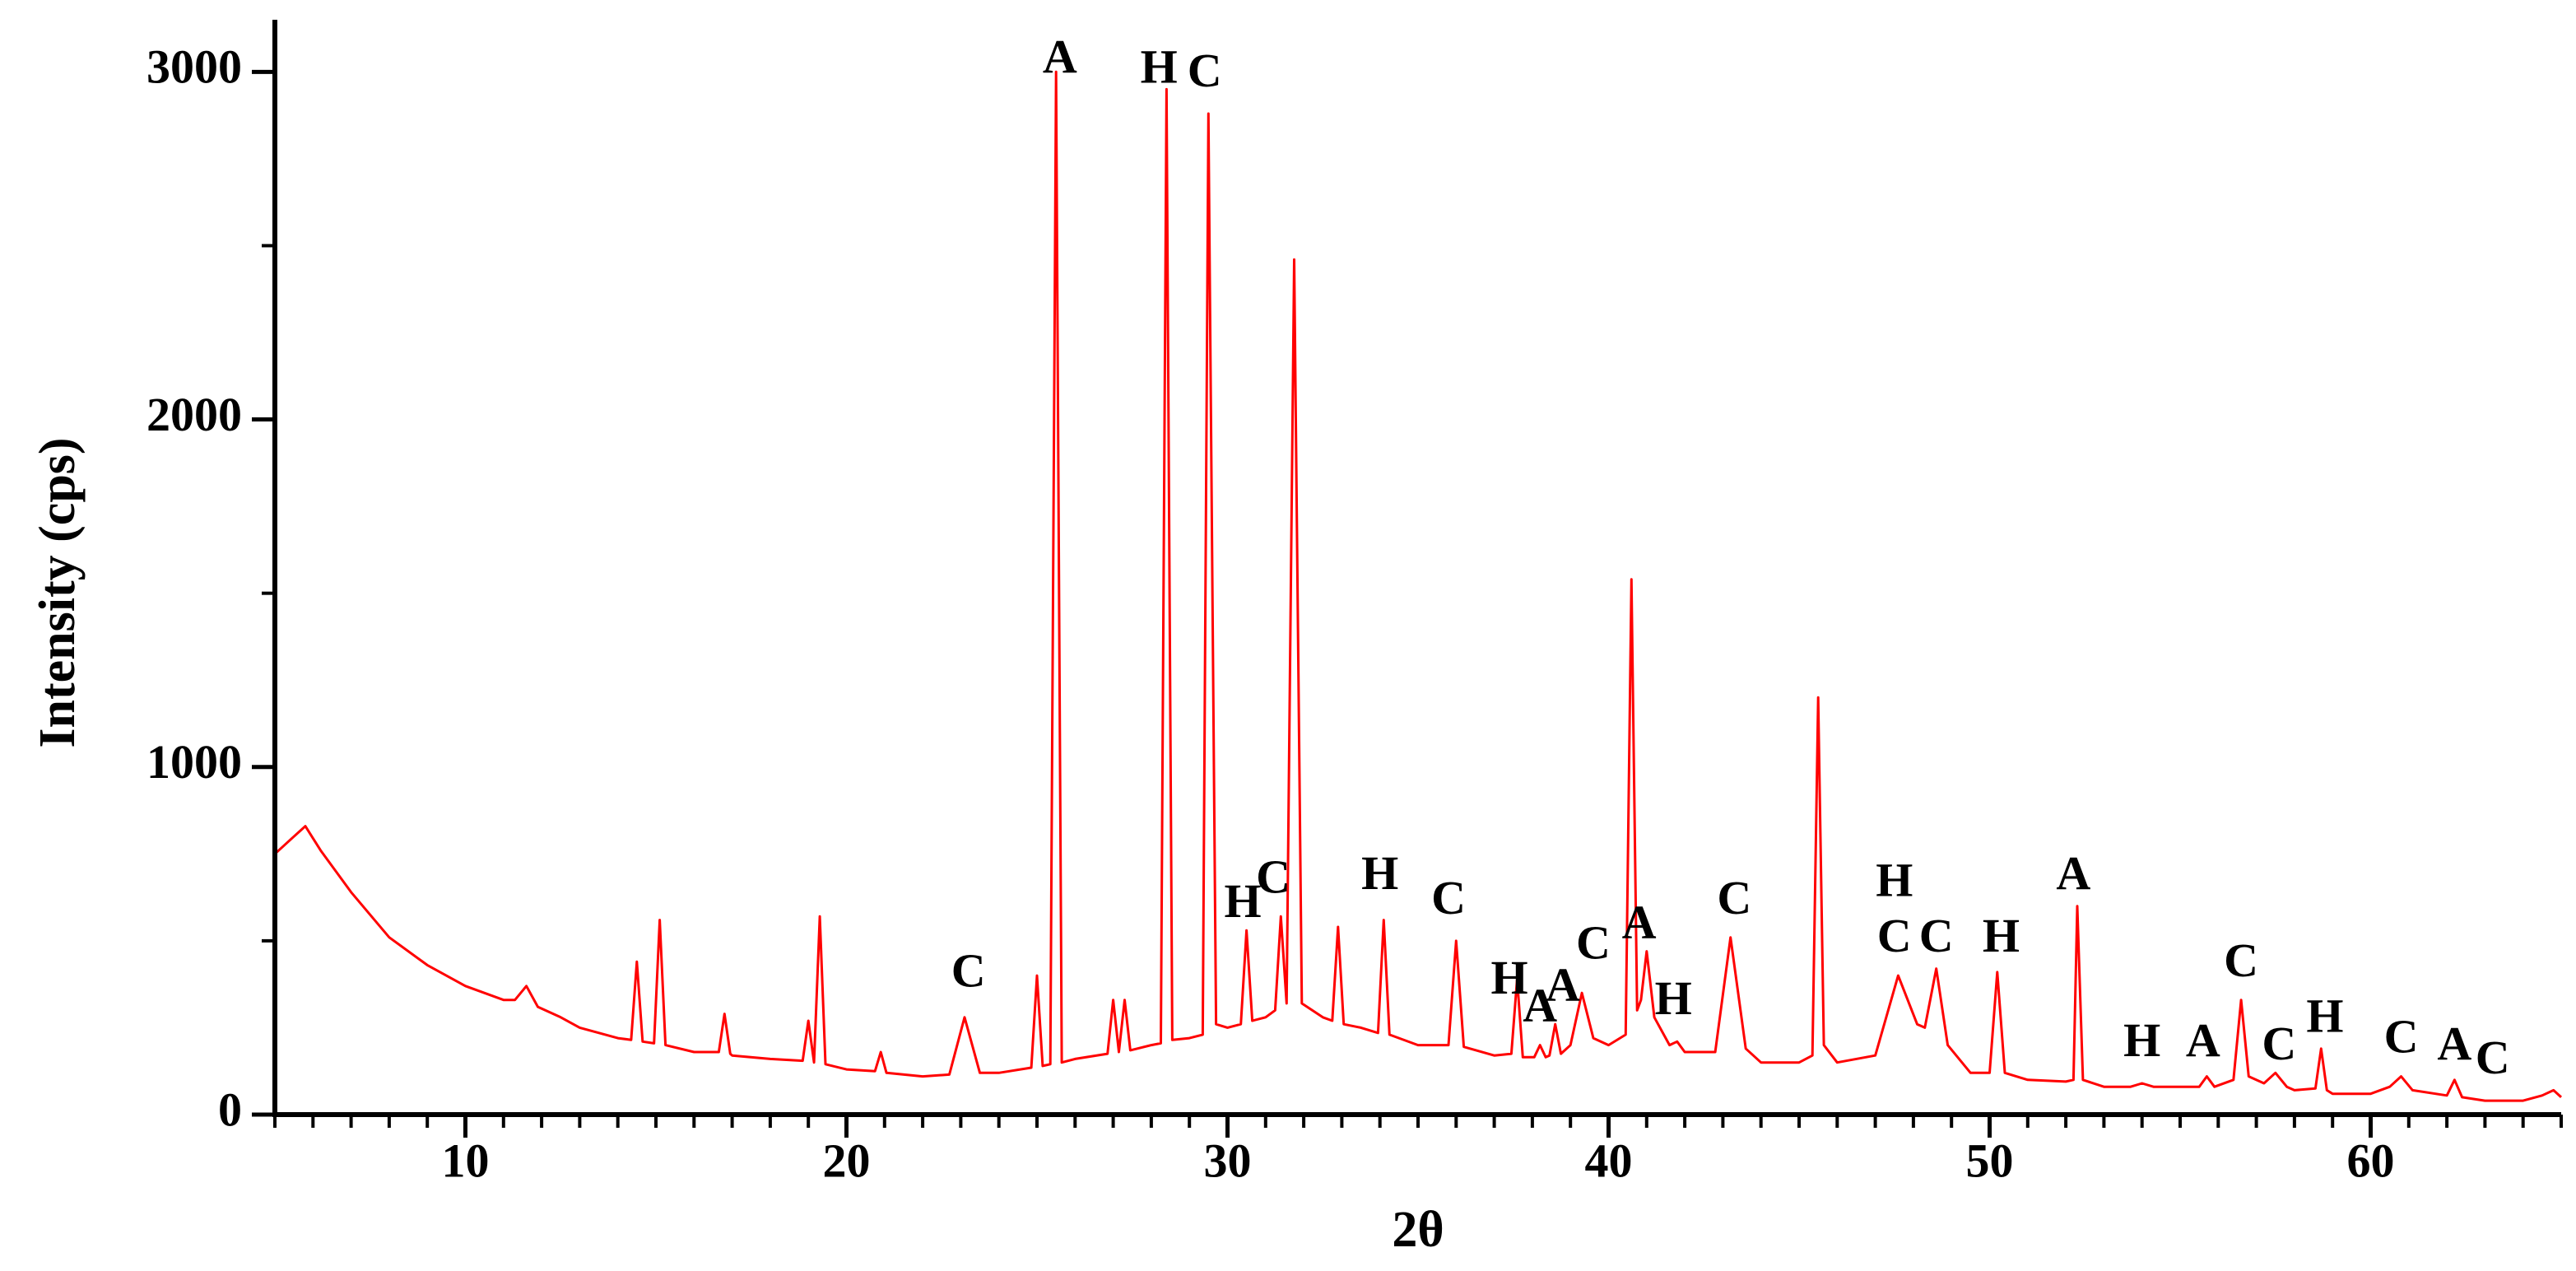 This screenshot has width=2576, height=1271. What do you see at coordinates (194, 762) in the screenshot?
I see `y-tick-label: 1000` at bounding box center [194, 762].